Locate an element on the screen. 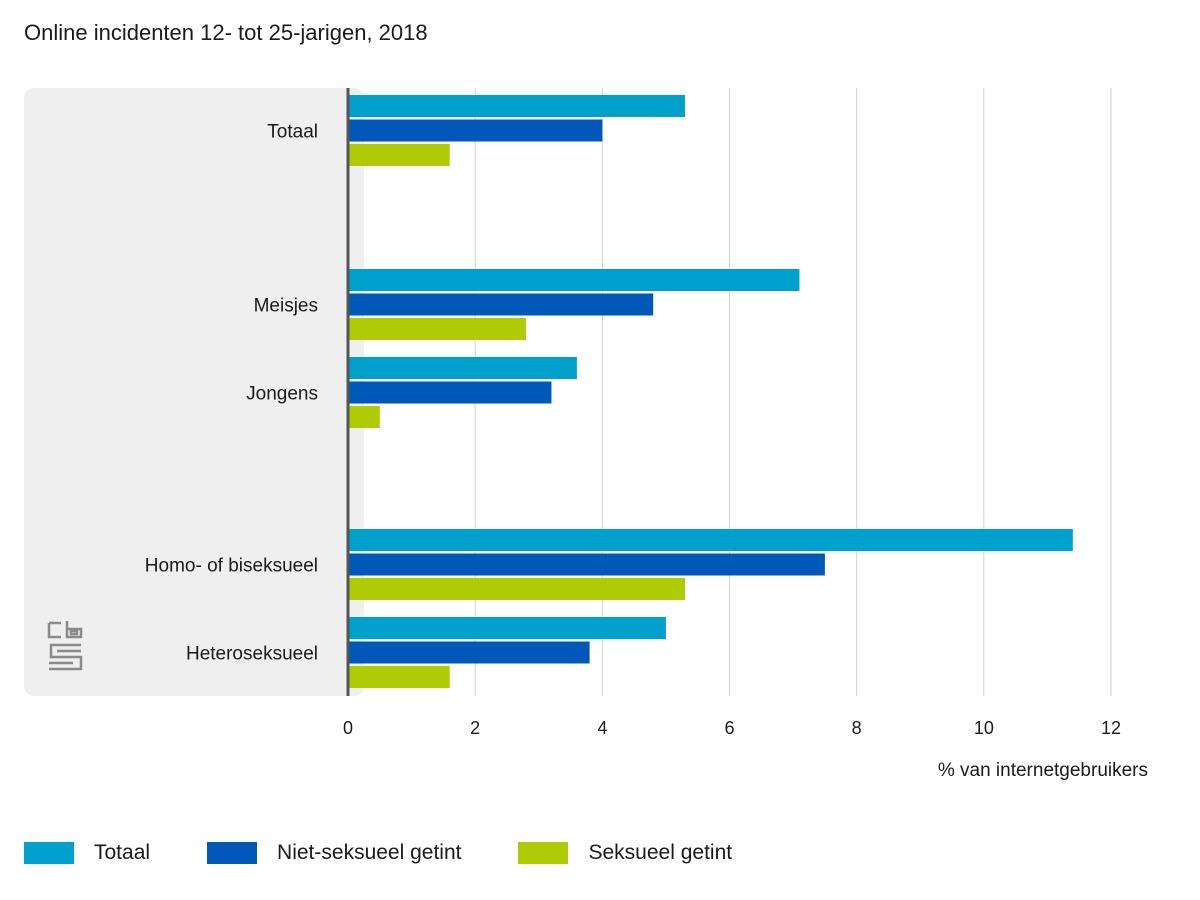 The height and width of the screenshot is (900, 1200). x-tick-label: 0 is located at coordinates (348, 728).